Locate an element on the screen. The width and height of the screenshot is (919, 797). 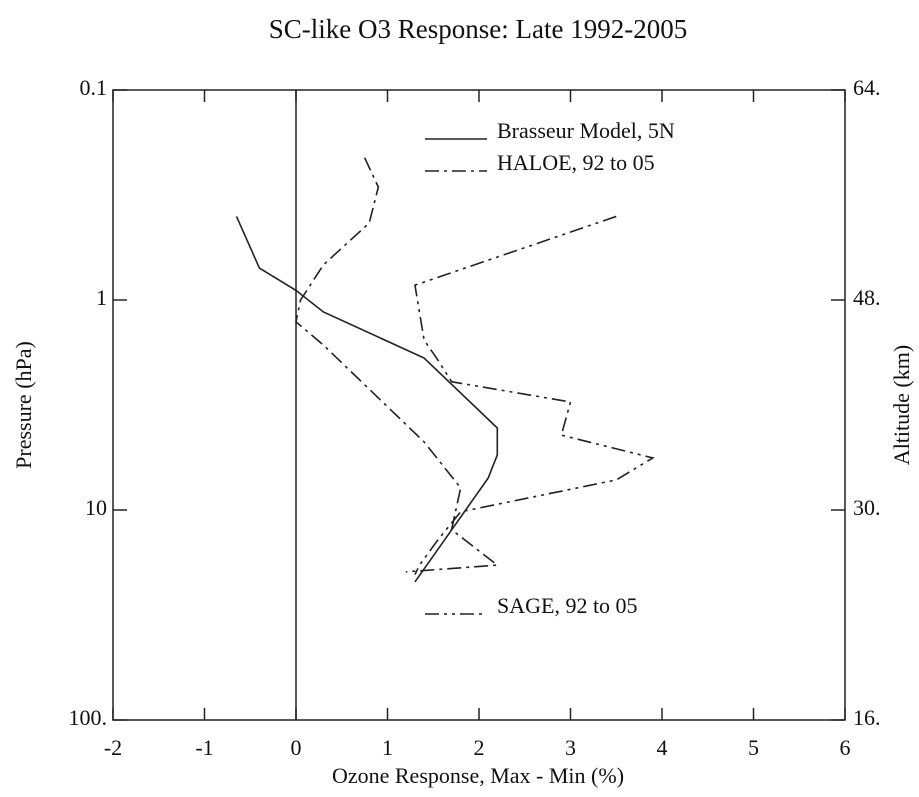
x-tick-label: 5 is located at coordinates (753, 747).